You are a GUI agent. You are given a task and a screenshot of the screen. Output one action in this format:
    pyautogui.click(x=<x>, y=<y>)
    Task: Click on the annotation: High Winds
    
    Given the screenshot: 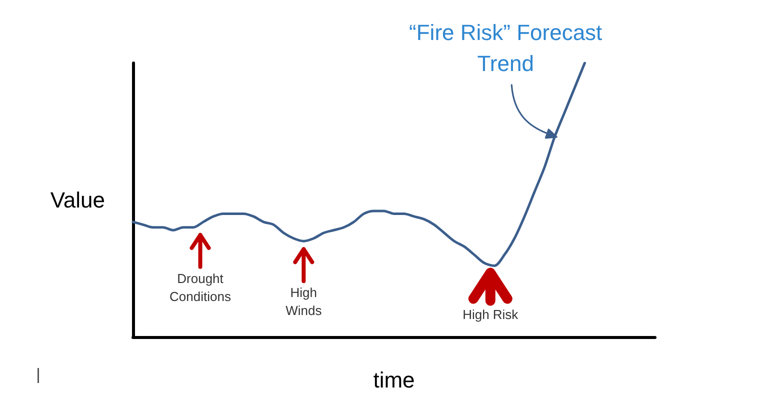 What is the action you would take?
    pyautogui.click(x=303, y=302)
    